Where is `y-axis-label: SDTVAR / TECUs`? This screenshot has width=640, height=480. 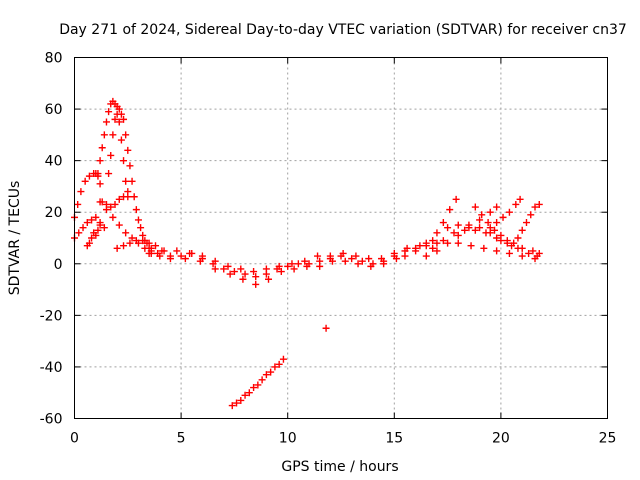
y-axis-label: SDTVAR / TECUs is located at coordinates (15, 238).